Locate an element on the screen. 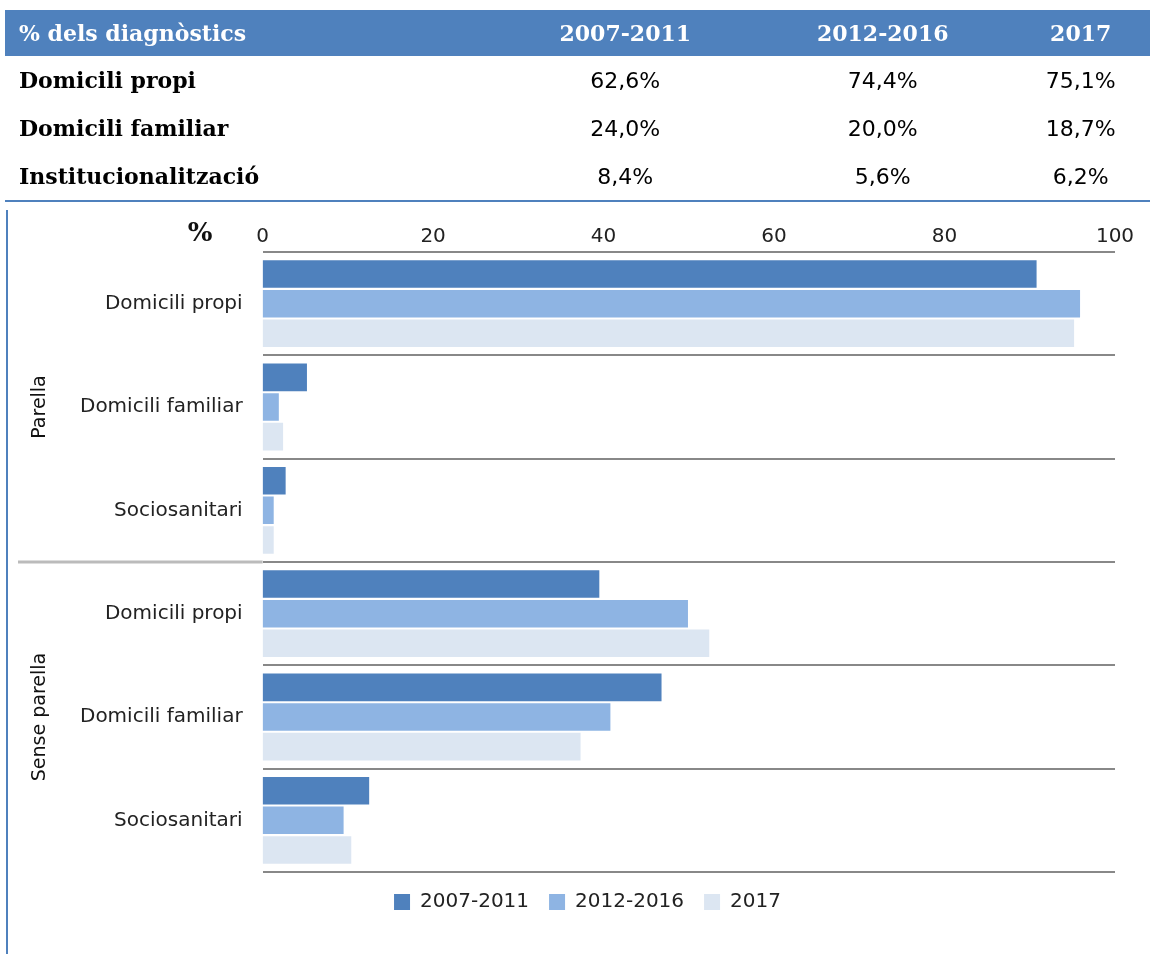  text: 75,1% is located at coordinates (1080, 80).